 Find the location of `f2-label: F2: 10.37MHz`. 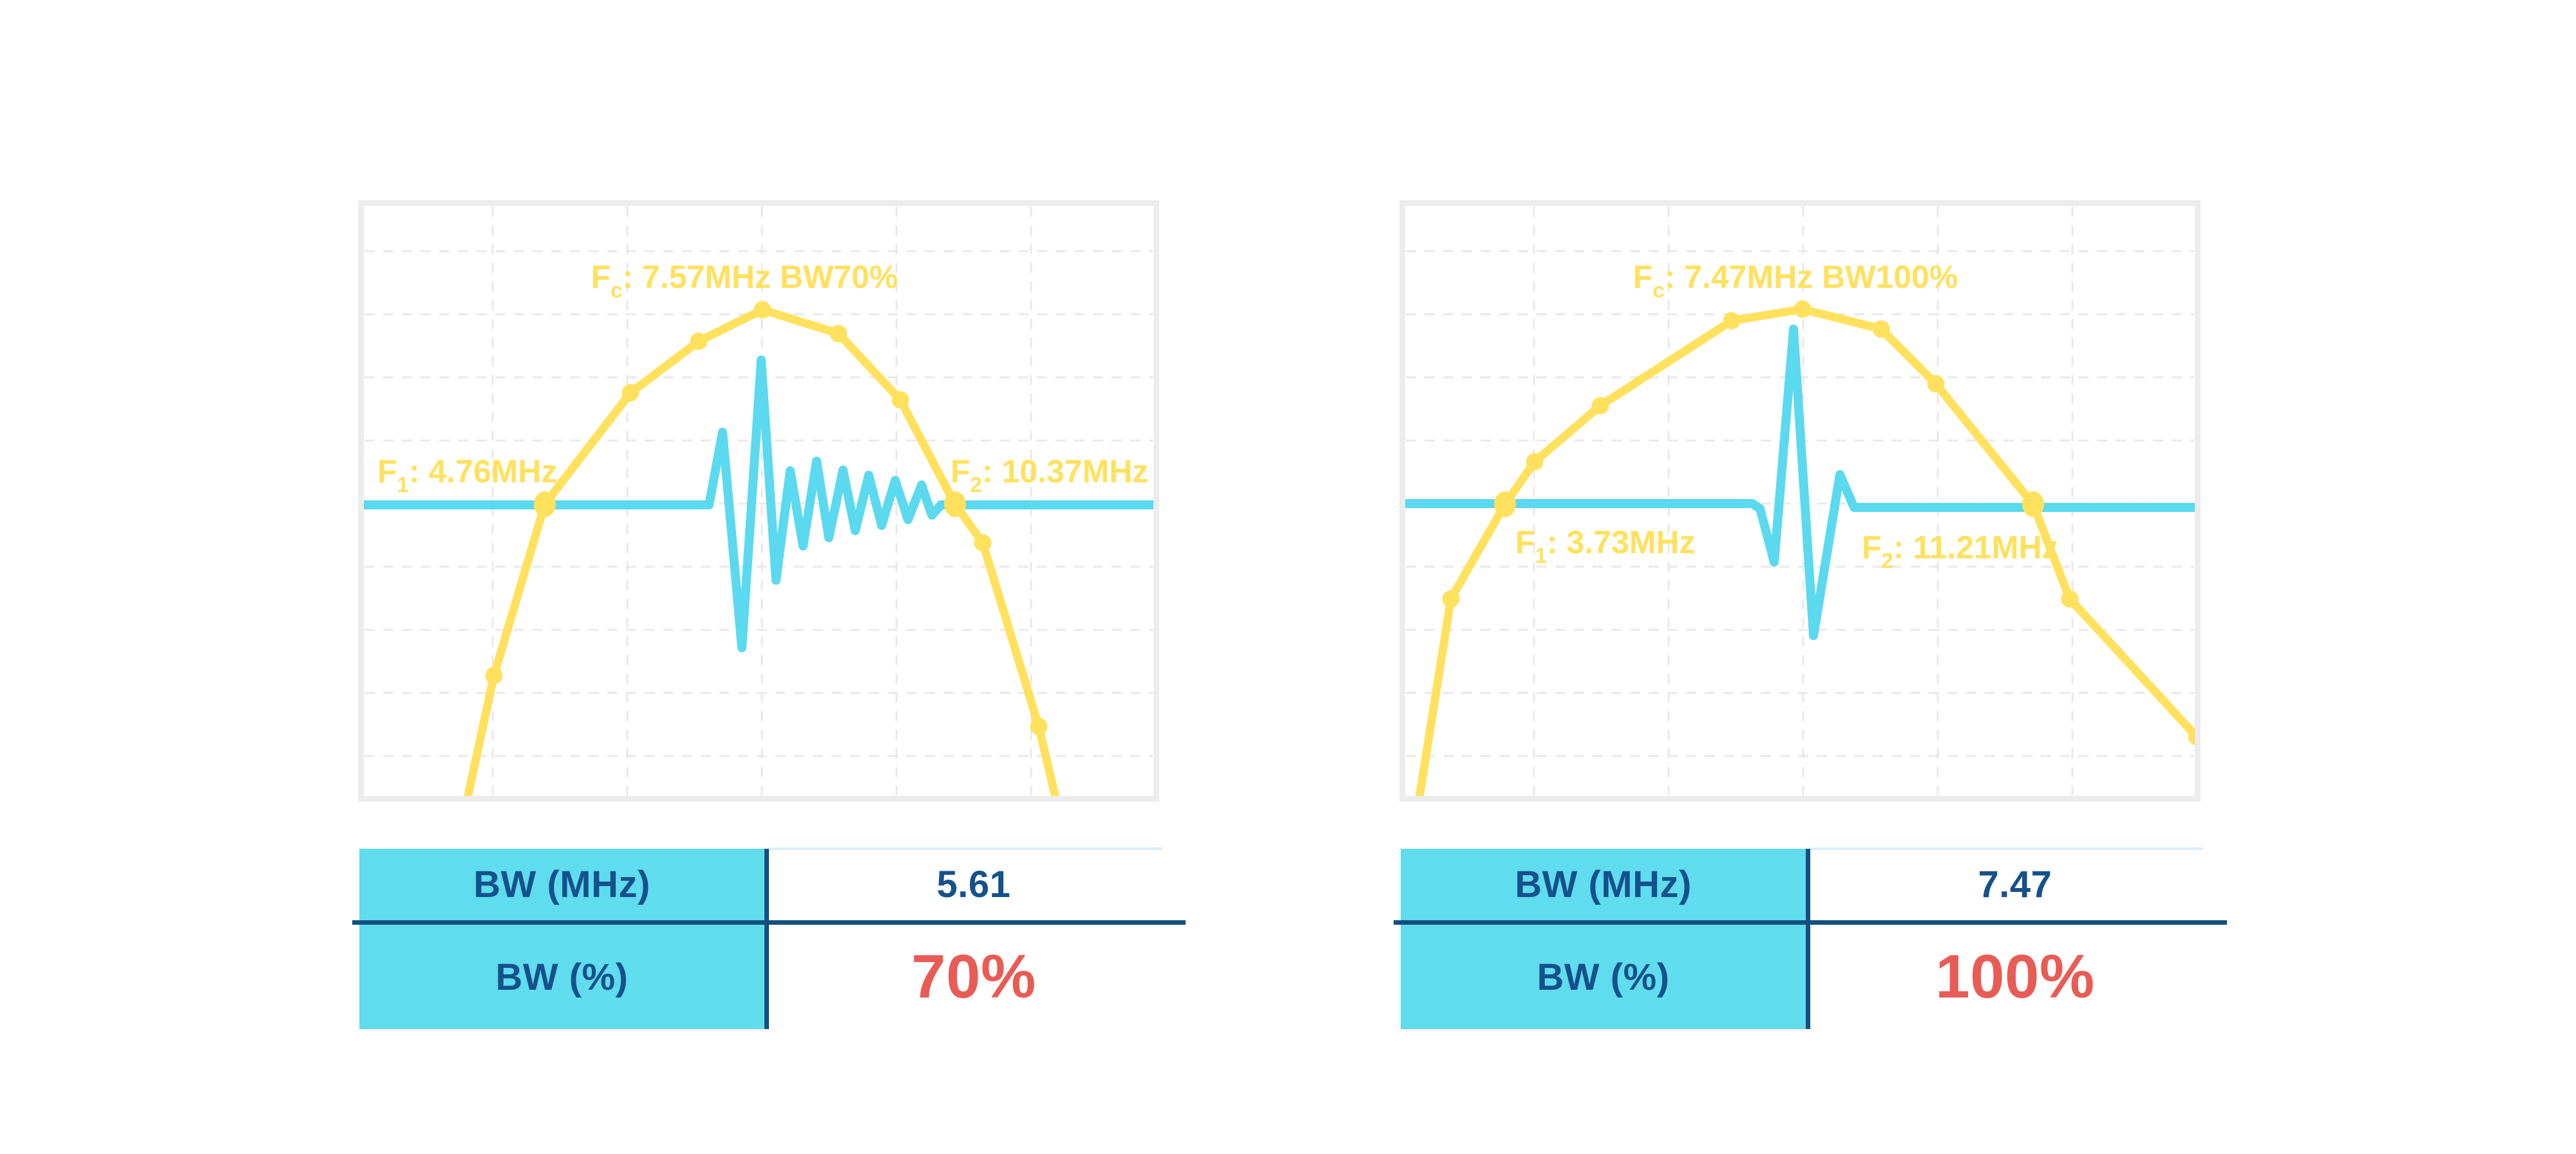

f2-label: F2: 10.37MHz is located at coordinates (1049, 475).